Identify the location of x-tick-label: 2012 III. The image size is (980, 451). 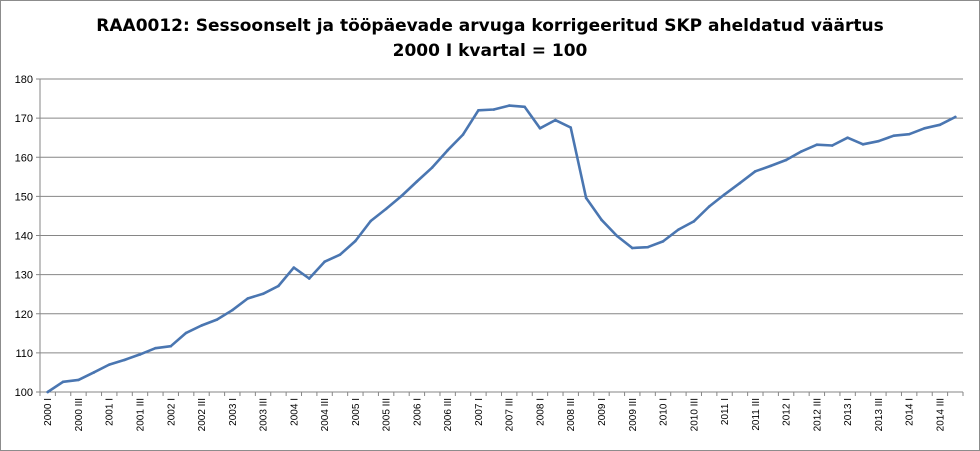
(817, 414).